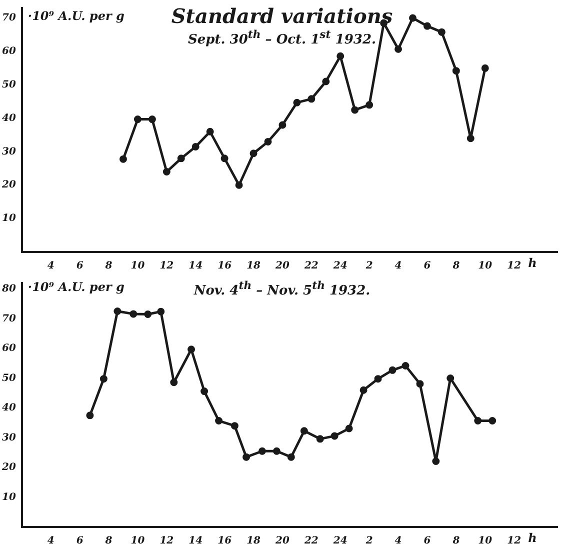 This screenshot has height=550, width=564. I want to click on y-tick-label: 50, so click(9, 84).